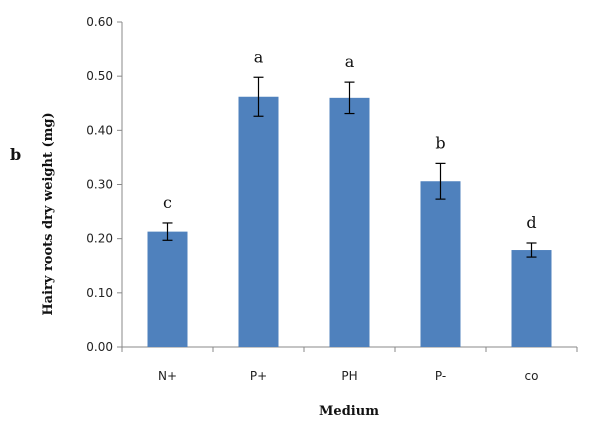 Image resolution: width=615 pixels, height=421 pixels. What do you see at coordinates (532, 376) in the screenshot?
I see `x-tick-label: co` at bounding box center [532, 376].